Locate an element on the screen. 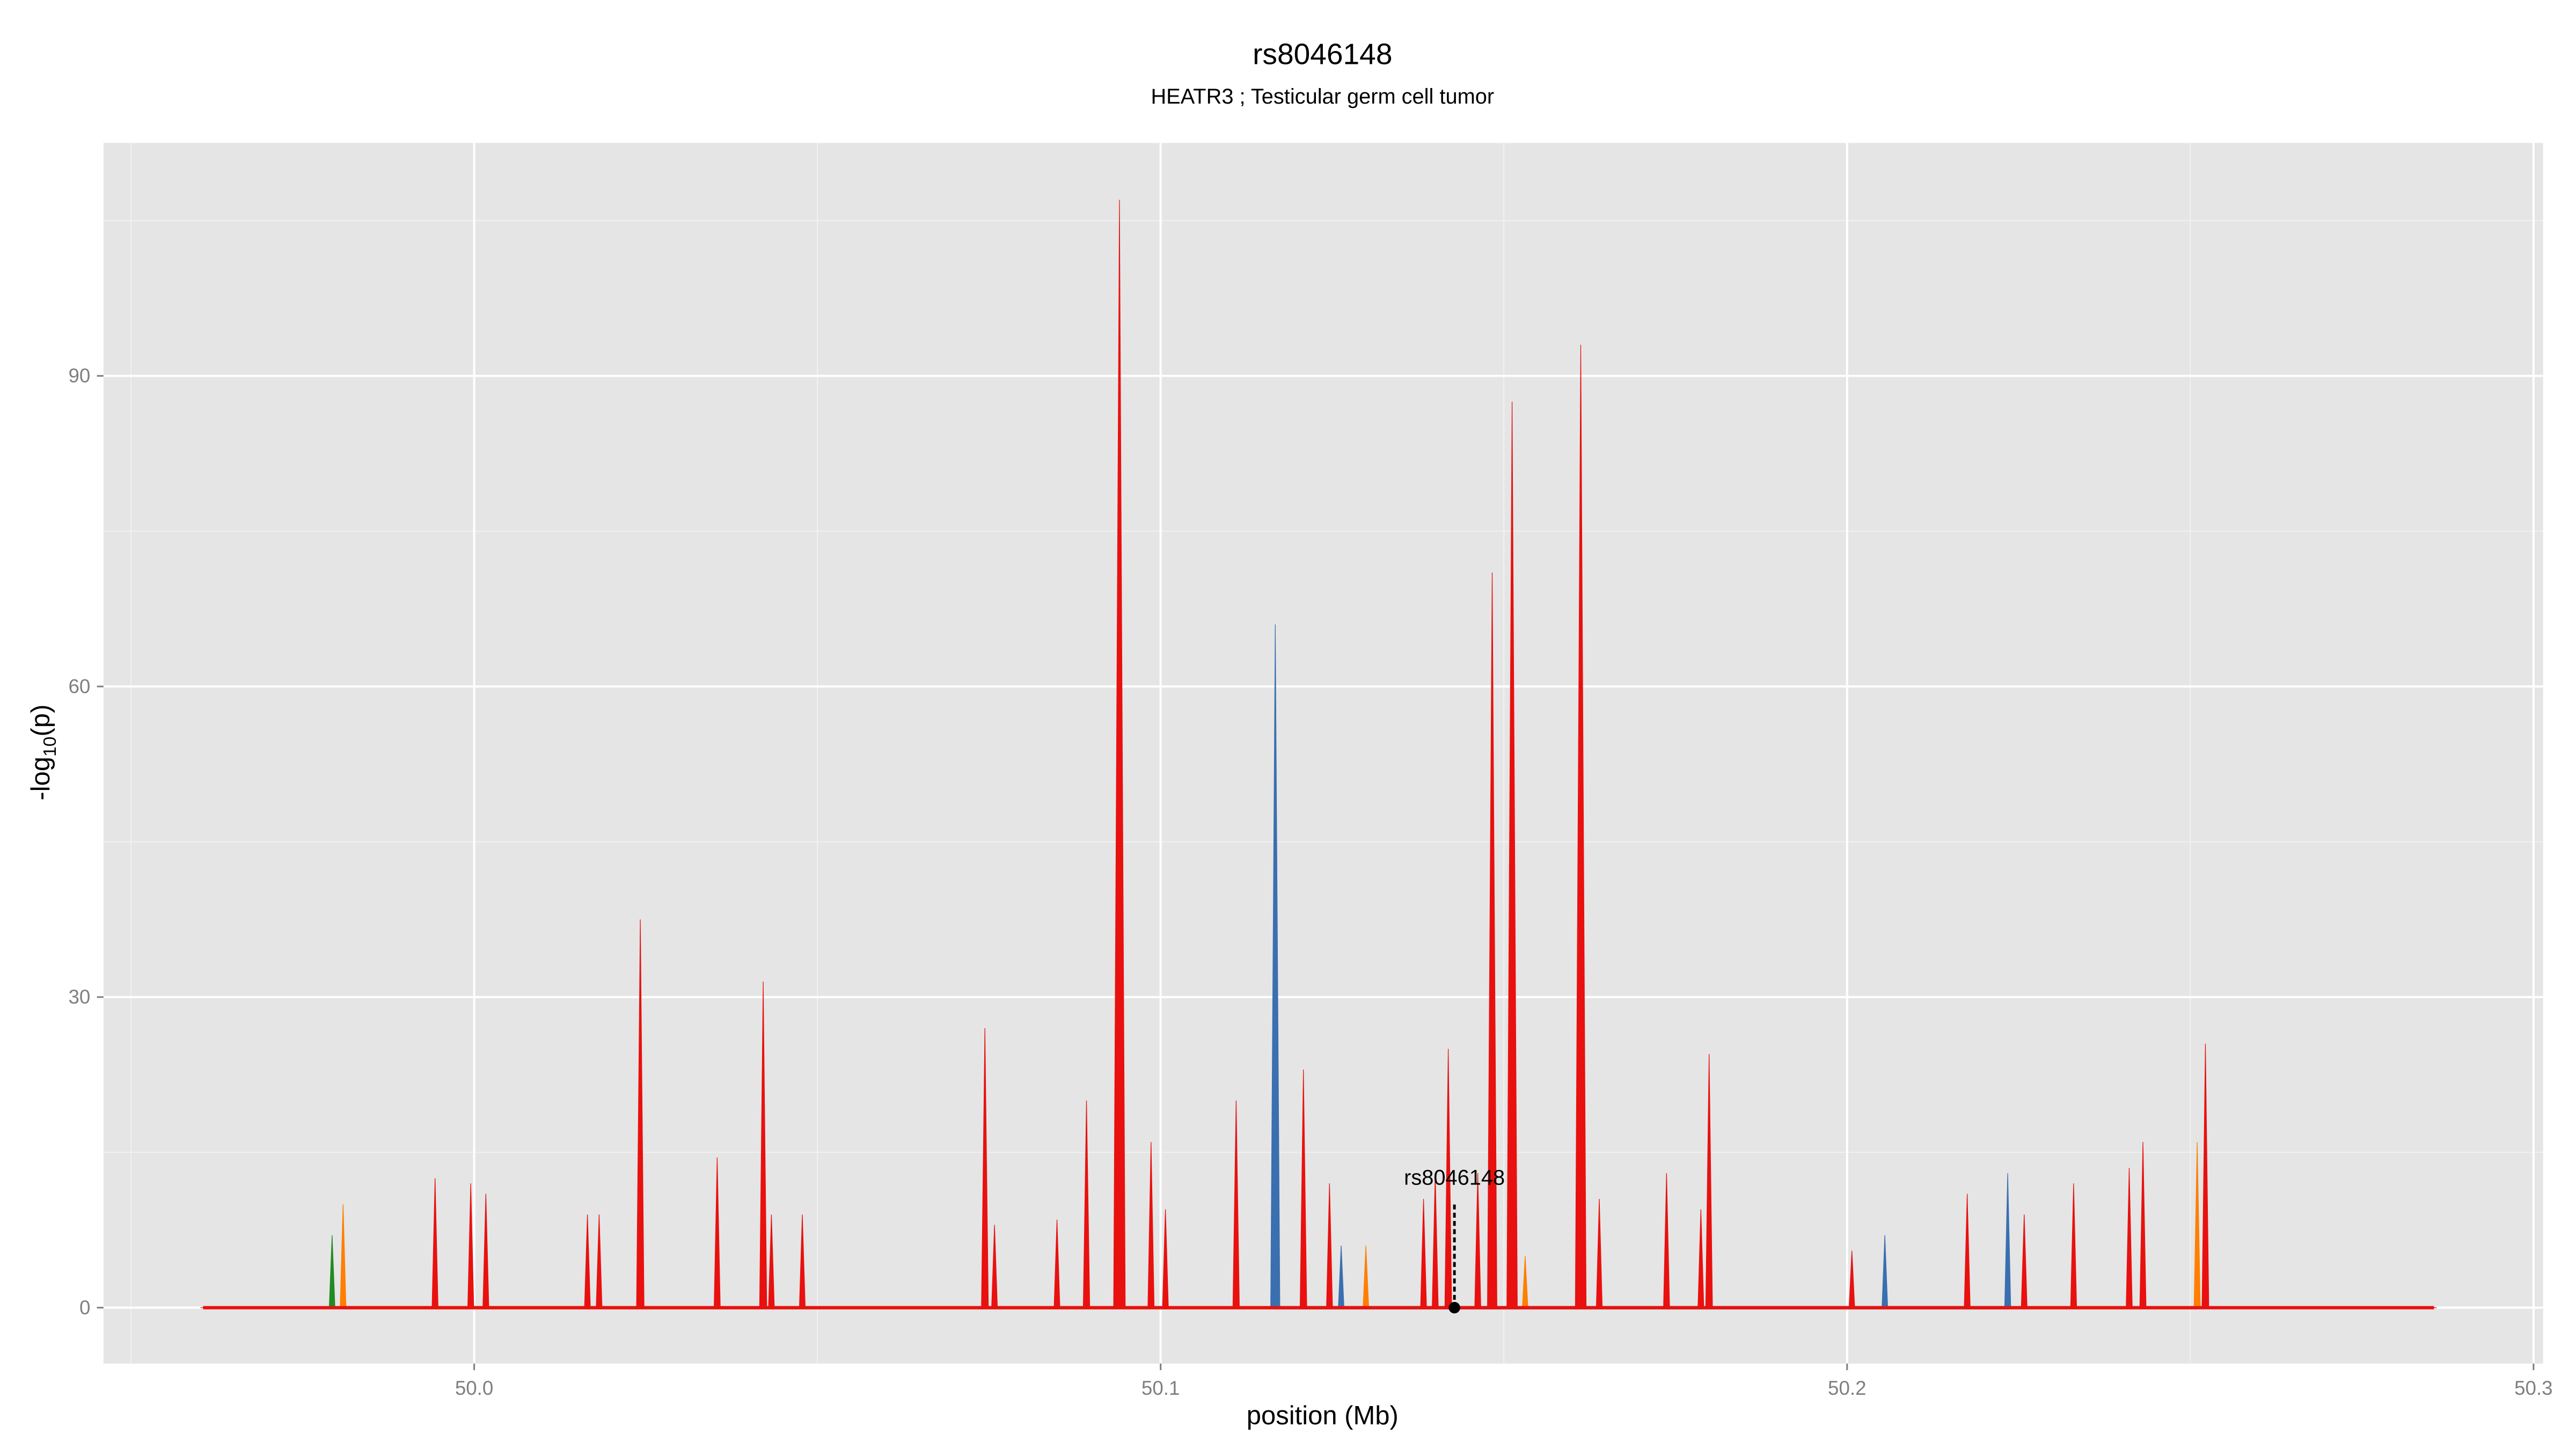 The width and height of the screenshot is (2576, 1449). x-axis-label: position (Mb) is located at coordinates (1323, 1415).